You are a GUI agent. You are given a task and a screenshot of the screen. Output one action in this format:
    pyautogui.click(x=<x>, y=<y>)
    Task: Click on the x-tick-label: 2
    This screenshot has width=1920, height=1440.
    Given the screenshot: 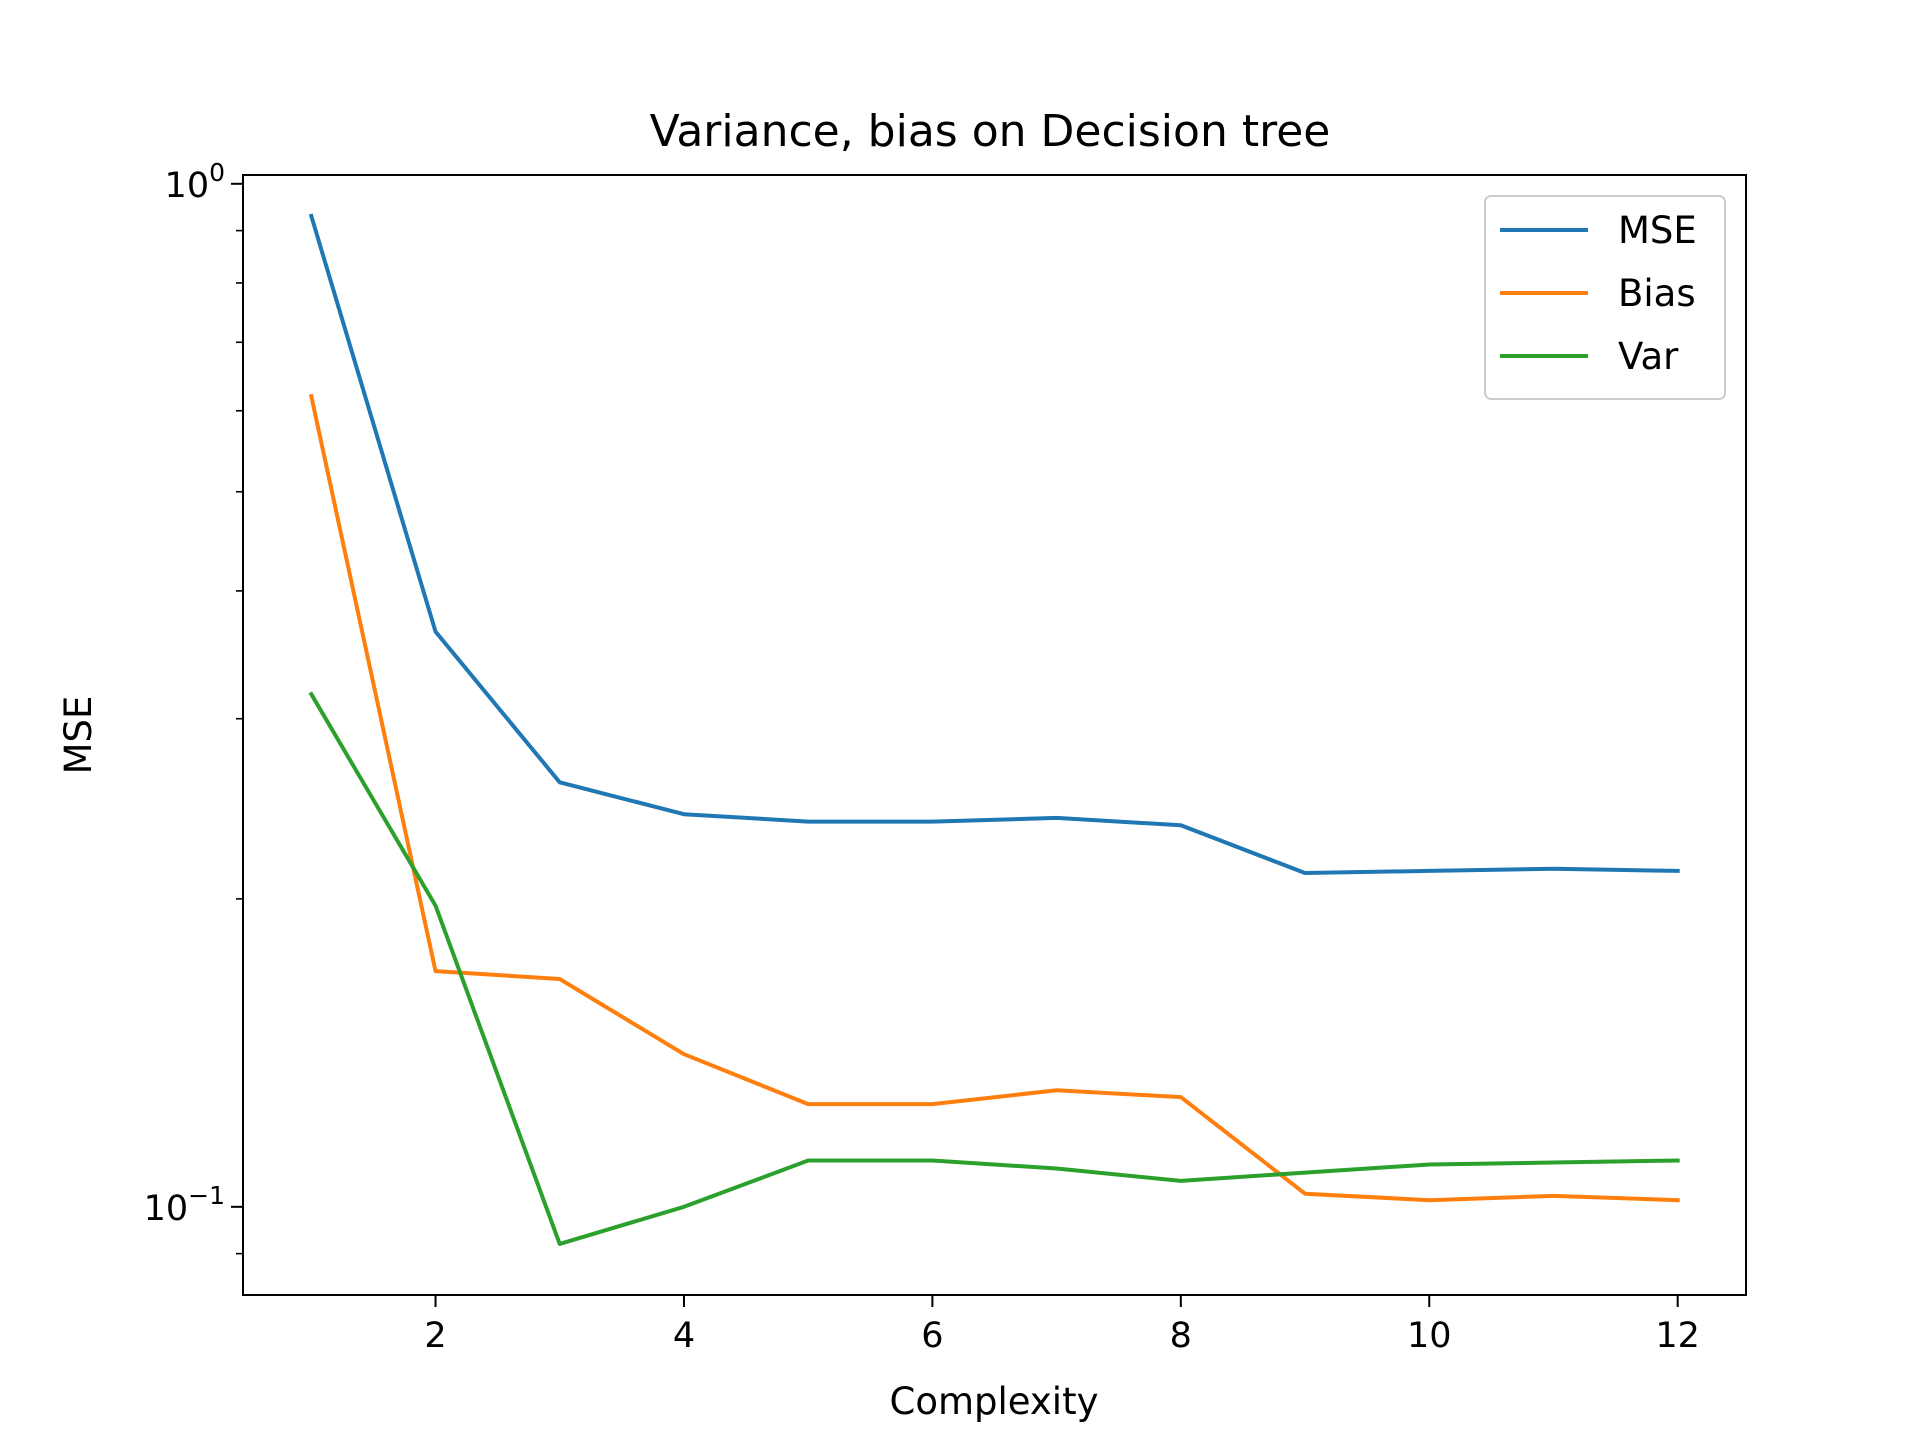 What is the action you would take?
    pyautogui.click(x=435, y=1336)
    